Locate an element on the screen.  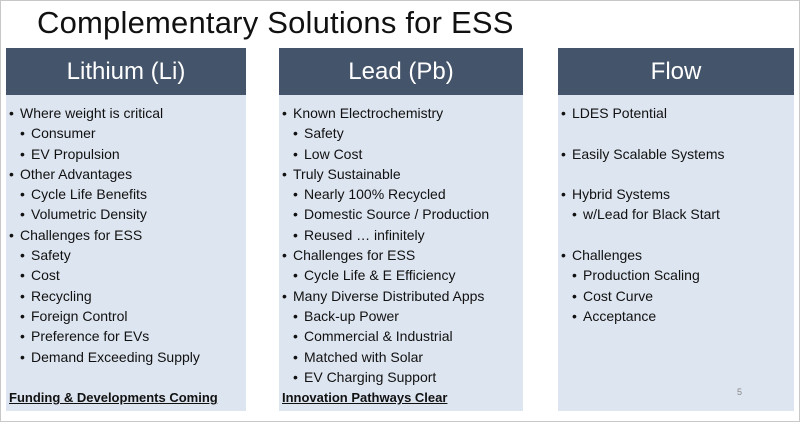
list-item: • Production Scaling is located at coordinates (676, 275).